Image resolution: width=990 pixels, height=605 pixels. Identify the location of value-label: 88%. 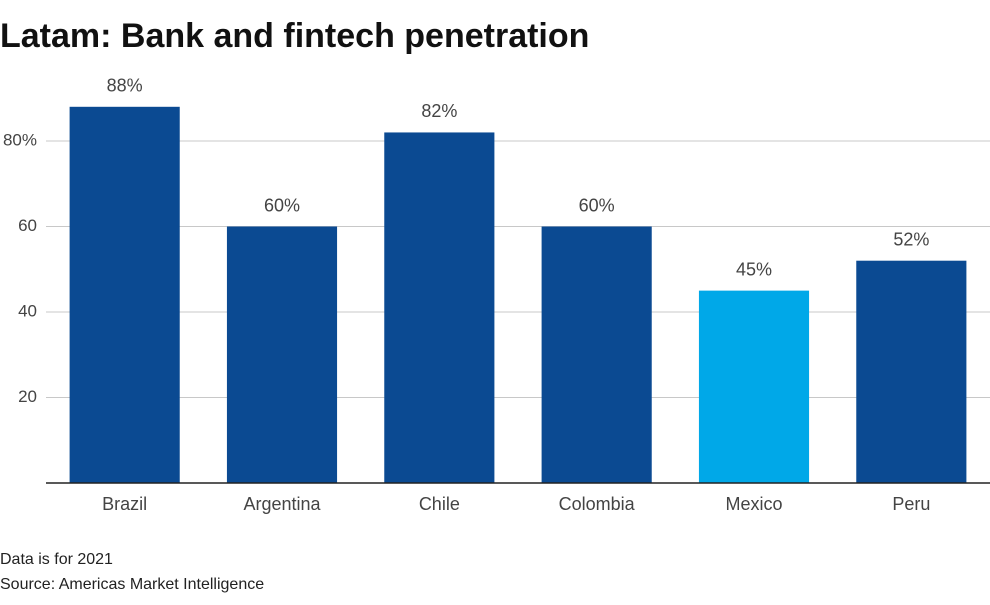
(125, 86).